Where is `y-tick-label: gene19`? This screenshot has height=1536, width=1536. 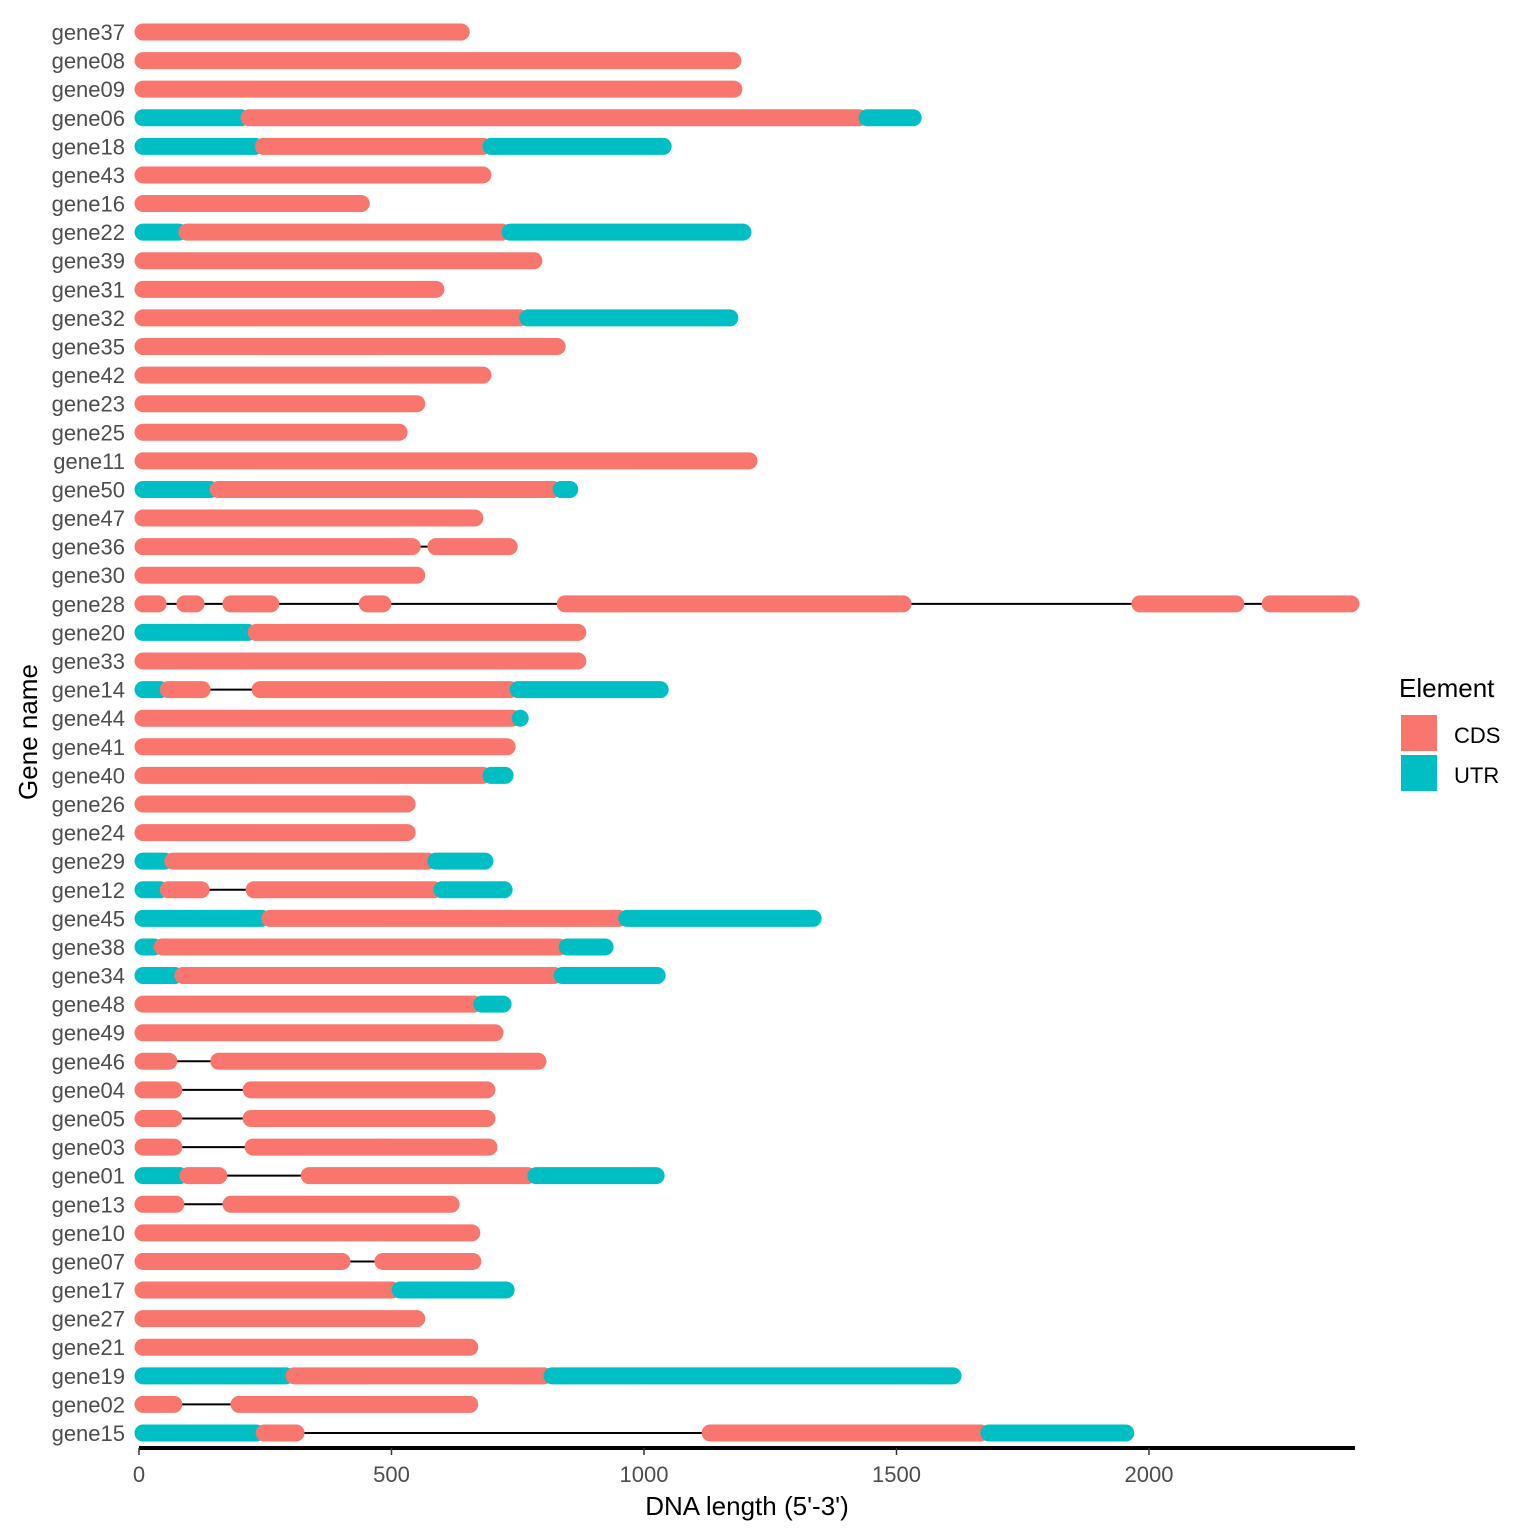
y-tick-label: gene19 is located at coordinates (88, 1376).